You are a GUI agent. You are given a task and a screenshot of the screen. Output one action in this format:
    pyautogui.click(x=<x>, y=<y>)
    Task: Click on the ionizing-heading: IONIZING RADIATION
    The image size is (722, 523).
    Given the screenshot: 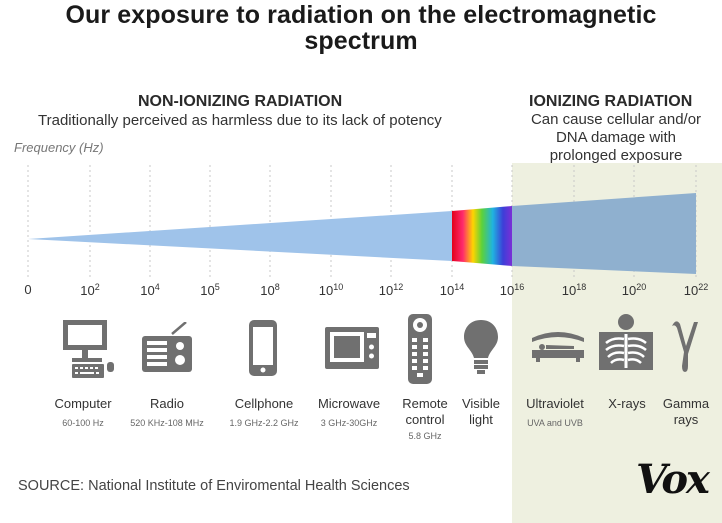 What is the action you would take?
    pyautogui.click(x=611, y=101)
    